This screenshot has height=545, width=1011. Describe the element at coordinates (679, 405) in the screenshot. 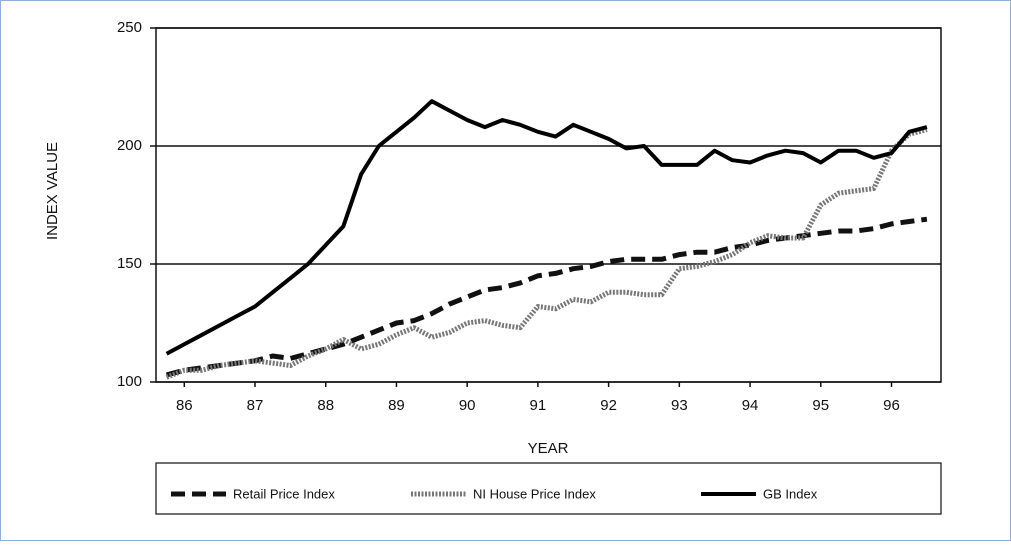

I see `x-tick-label: 93` at that location.